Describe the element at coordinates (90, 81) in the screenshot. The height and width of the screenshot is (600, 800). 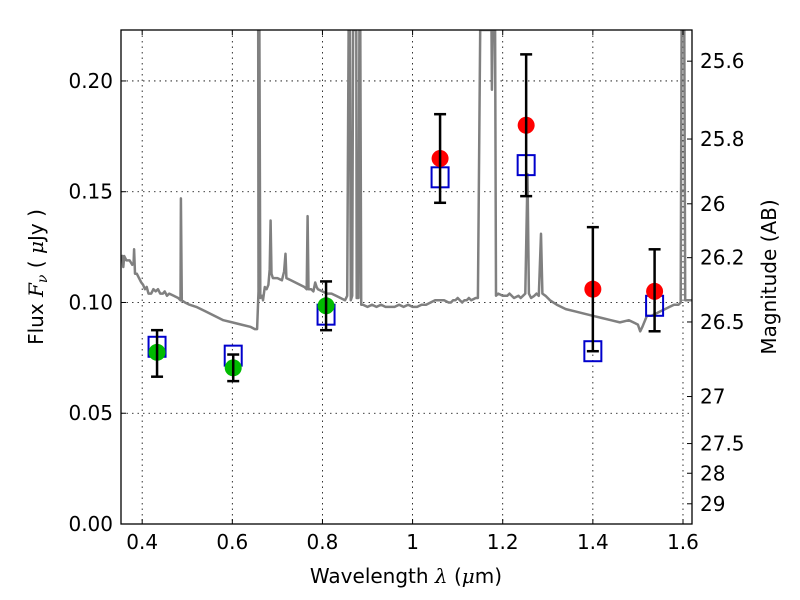
I see `y-tick-label: 0.20` at that location.